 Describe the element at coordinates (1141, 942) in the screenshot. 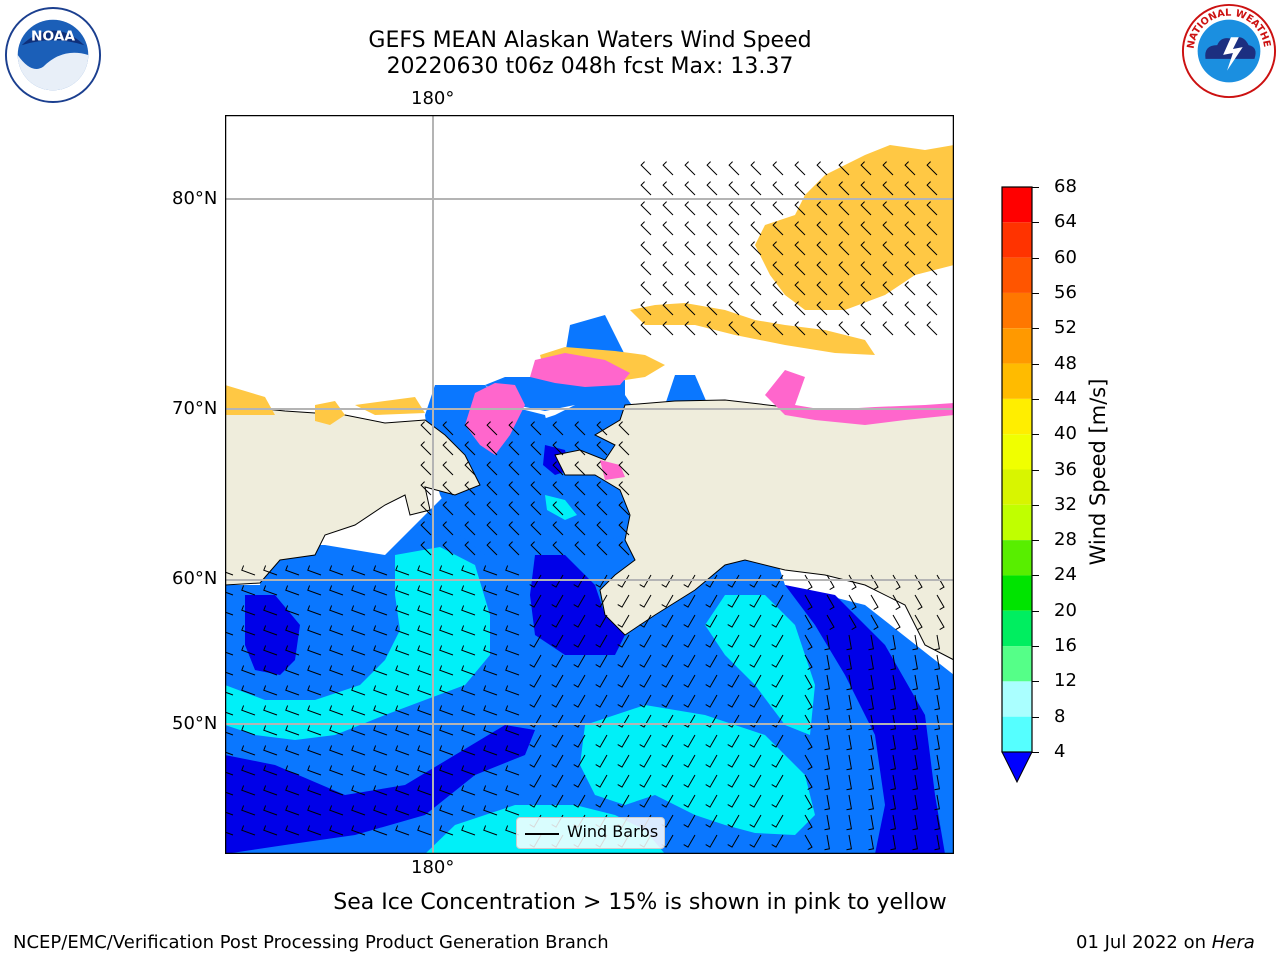

I see `date-text: 01 Jul 2022 on` at that location.